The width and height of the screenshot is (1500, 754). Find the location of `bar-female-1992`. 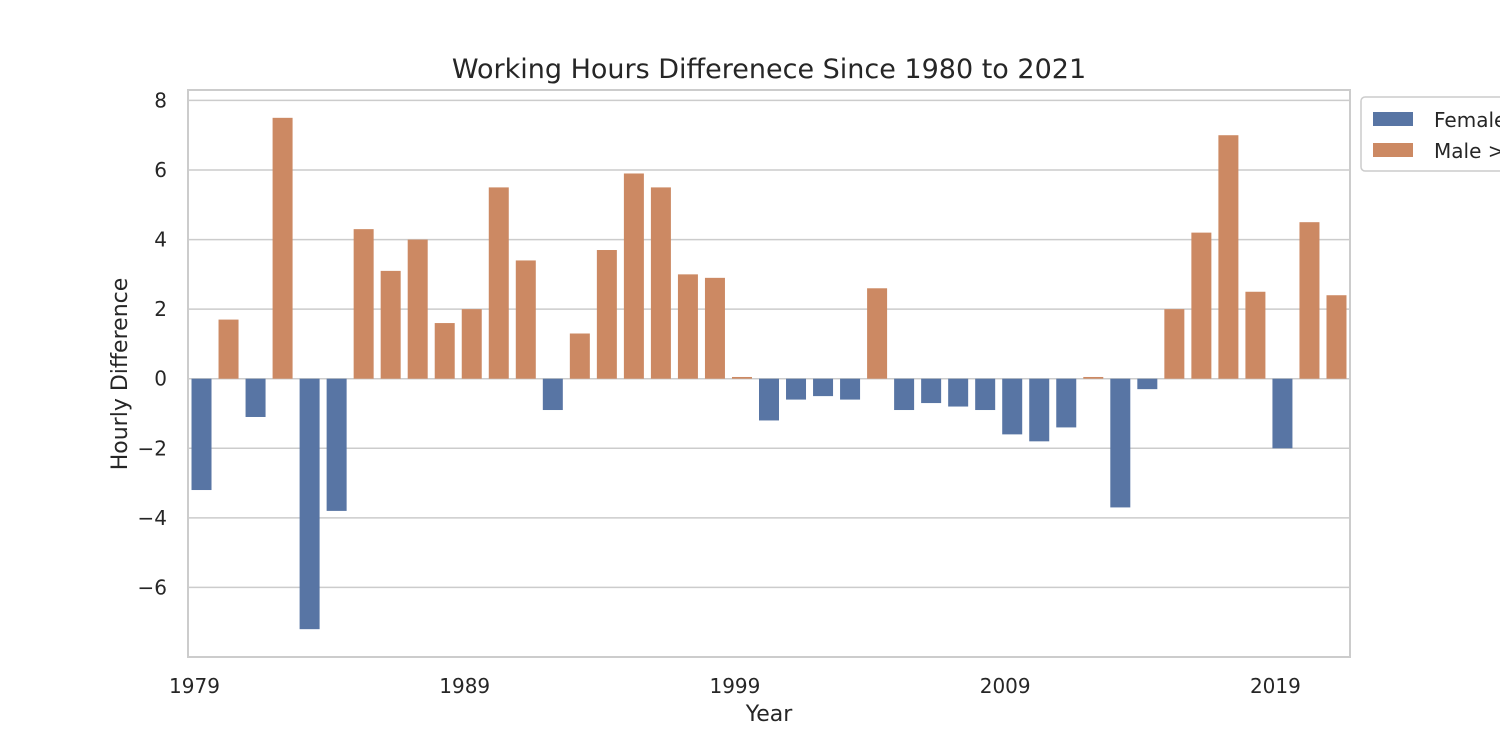

bar-female-1992 is located at coordinates (552, 394).